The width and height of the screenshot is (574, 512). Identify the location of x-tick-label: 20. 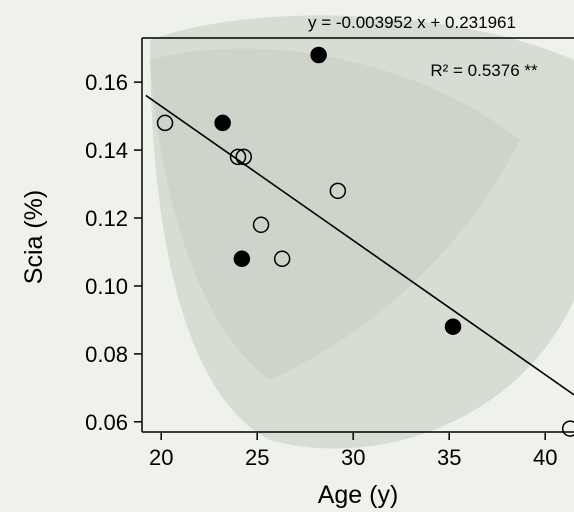
(161, 457).